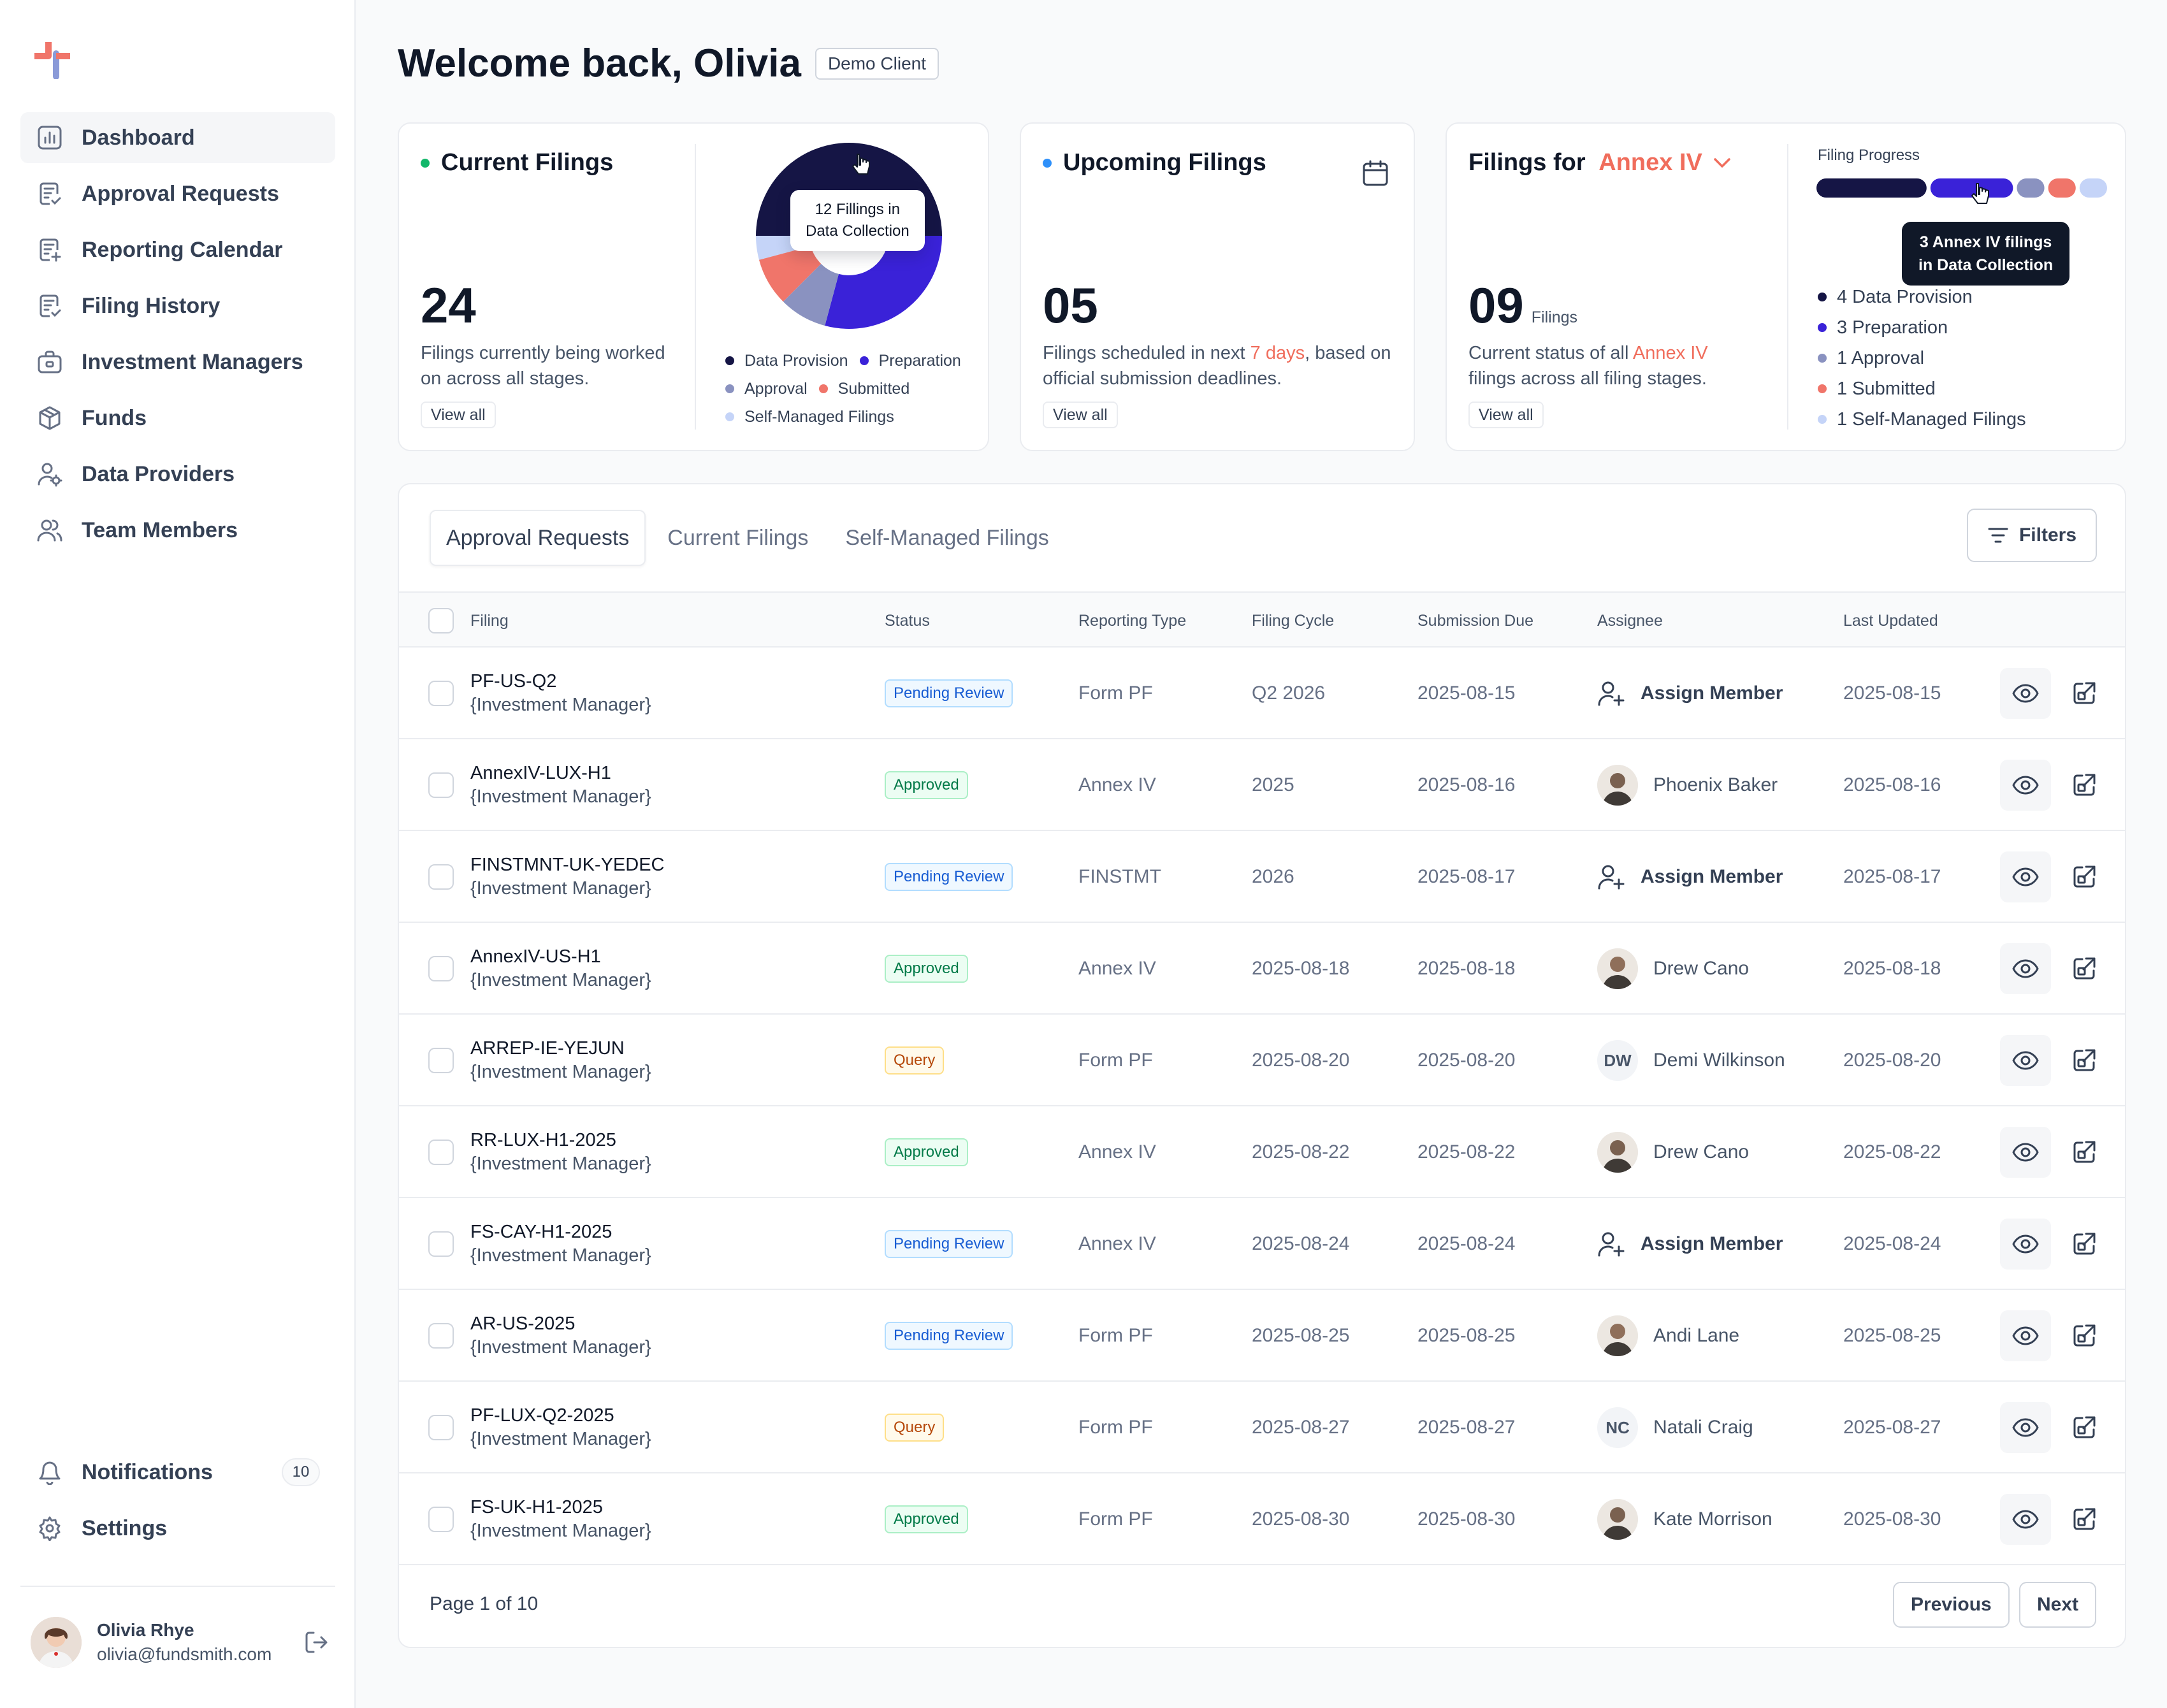 The height and width of the screenshot is (1708, 2167). What do you see at coordinates (1630, 620) in the screenshot?
I see `column-header-assignee: Assignee` at bounding box center [1630, 620].